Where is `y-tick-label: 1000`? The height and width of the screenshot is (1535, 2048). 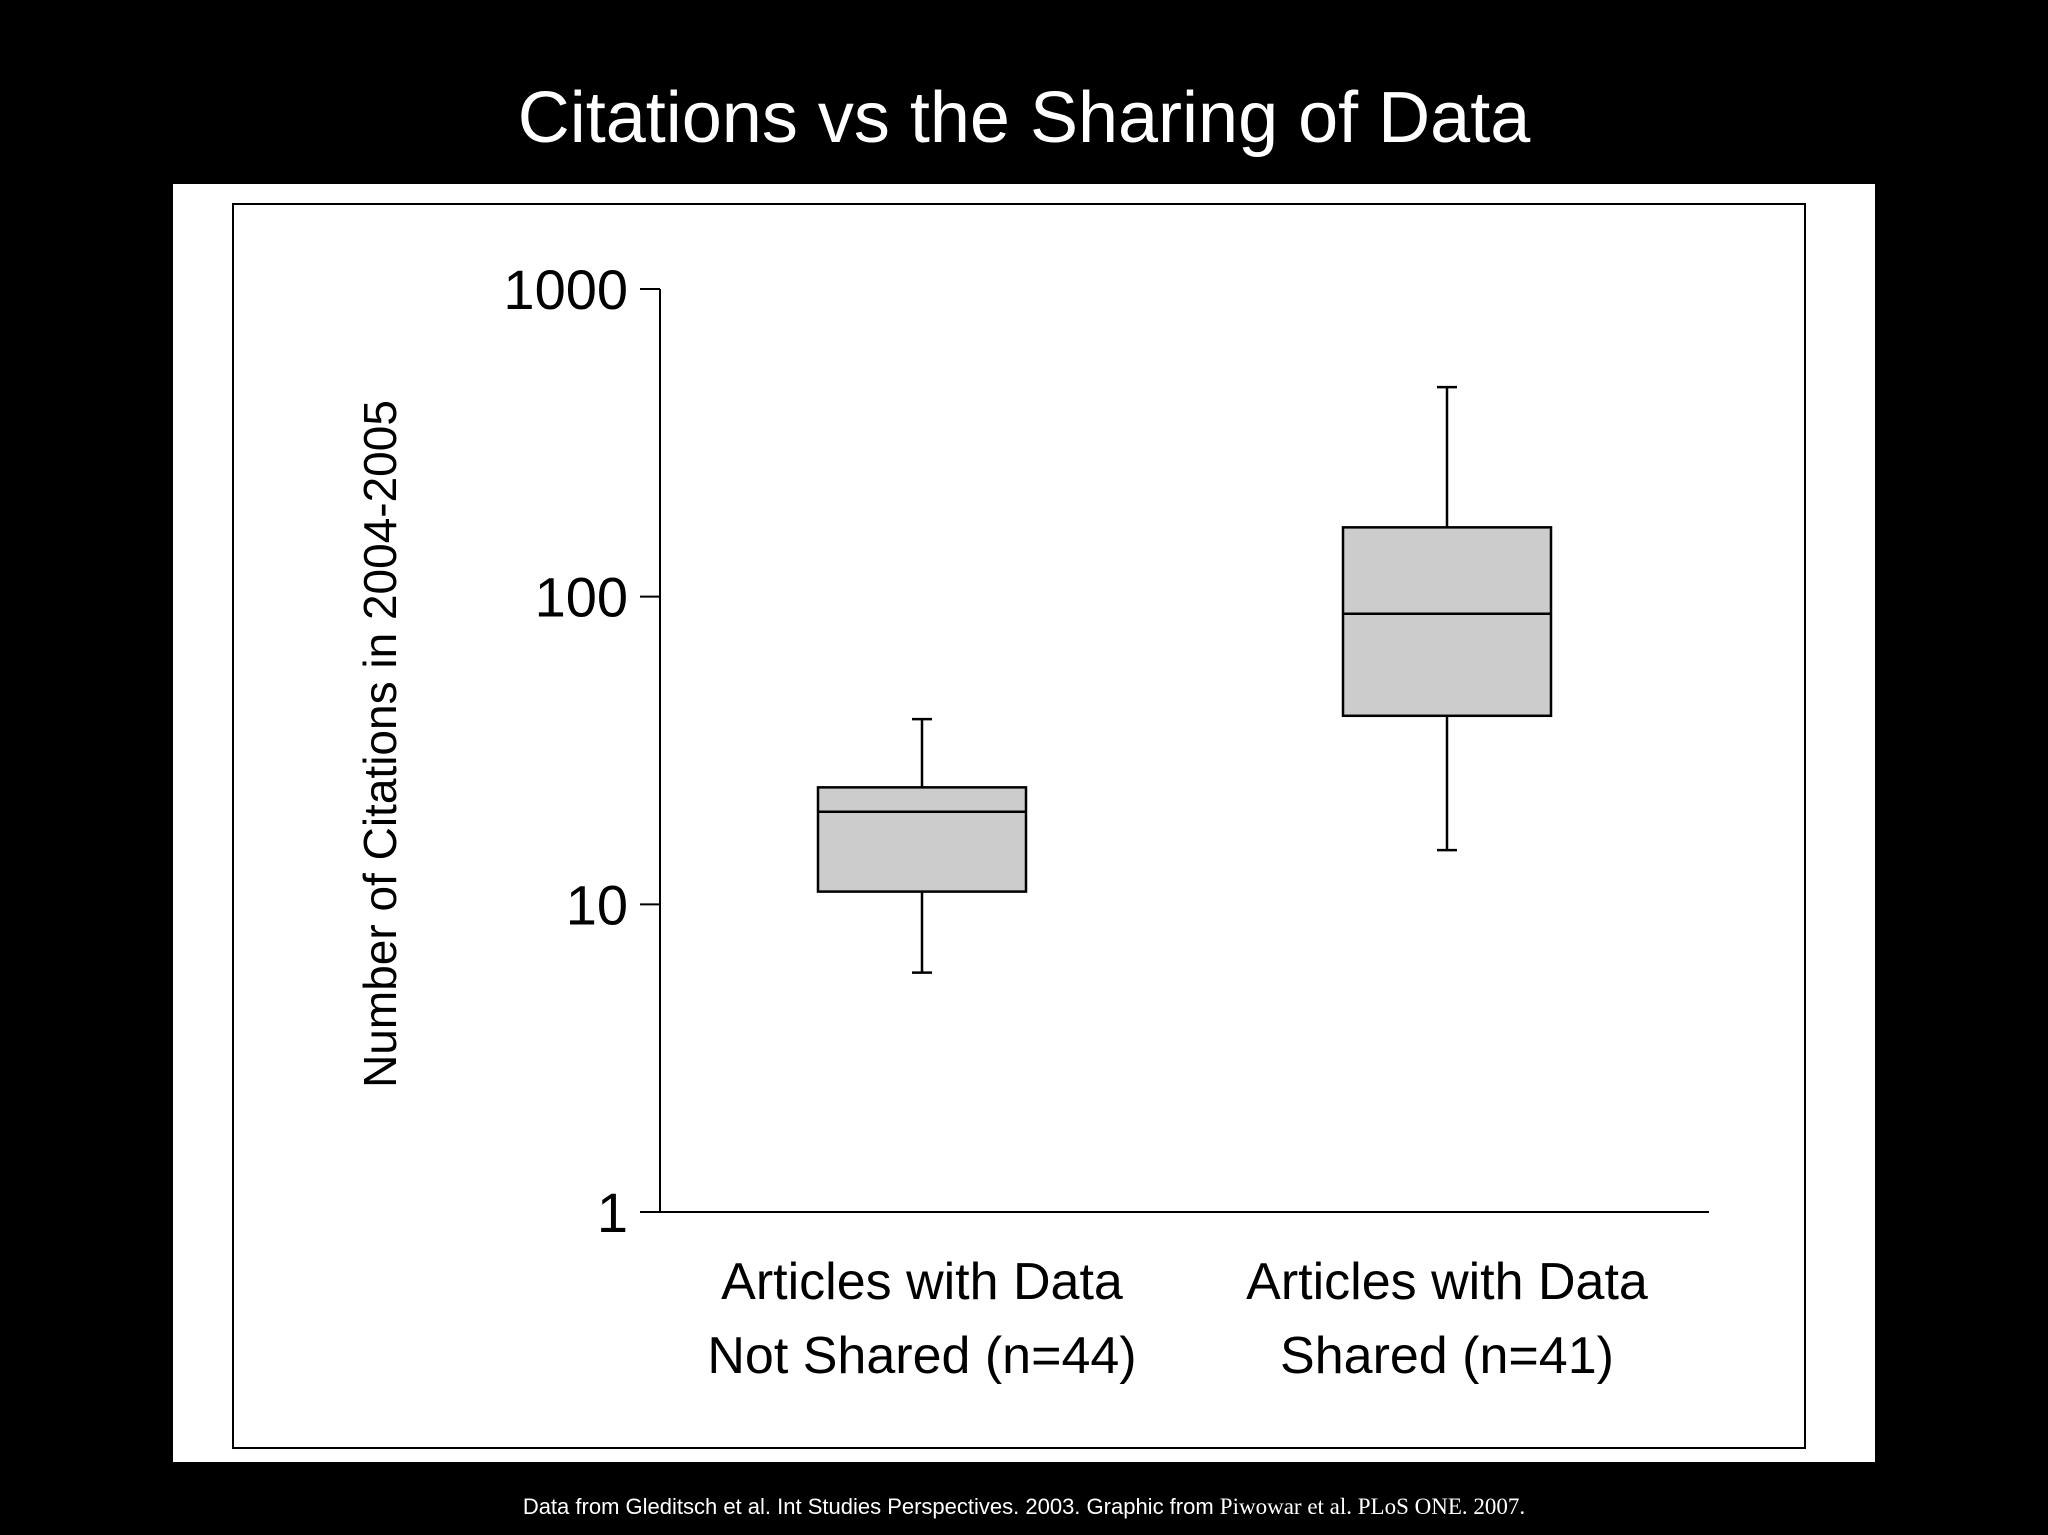 y-tick-label: 1000 is located at coordinates (565, 289).